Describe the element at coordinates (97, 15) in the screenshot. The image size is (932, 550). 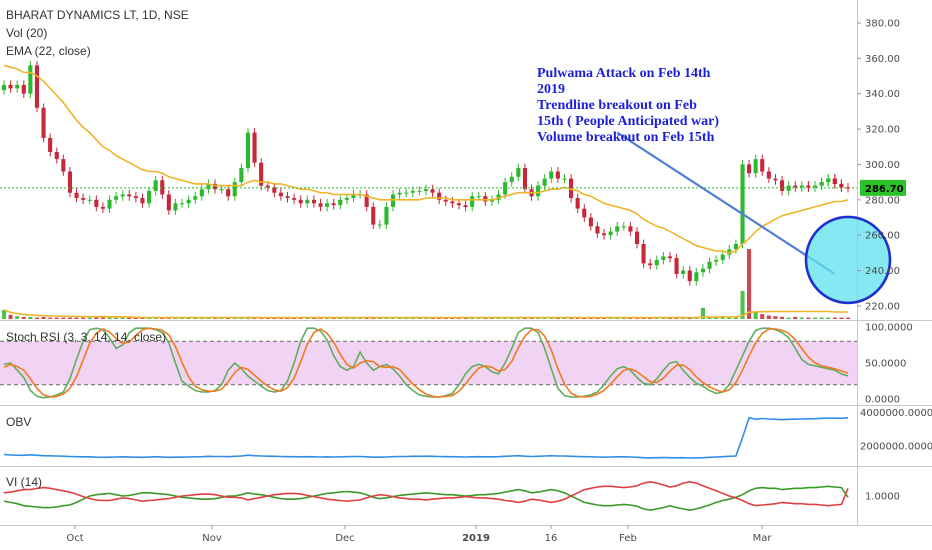
I see `symbol-title: BHARAT DYNAMICS LT, 1D, NSE` at that location.